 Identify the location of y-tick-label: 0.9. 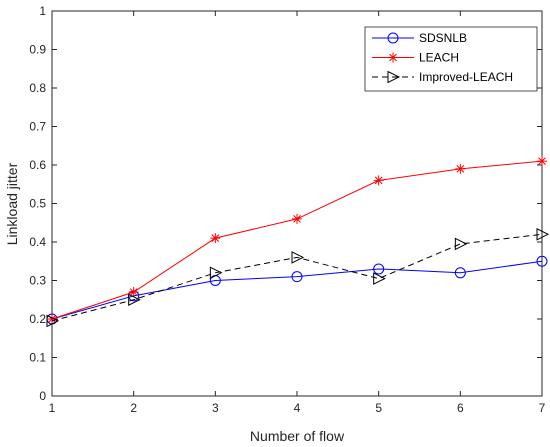
(37, 50).